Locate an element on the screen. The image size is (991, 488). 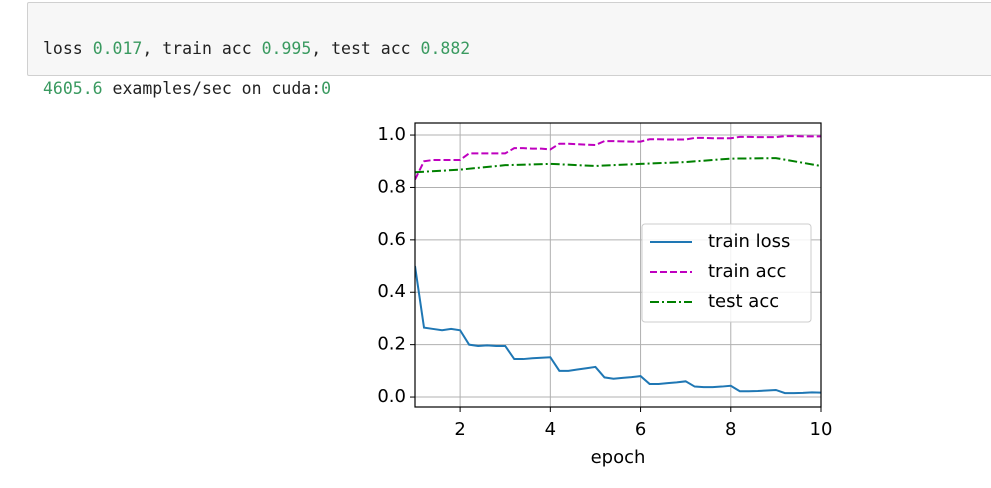
output-text: loss is located at coordinates (63, 48).